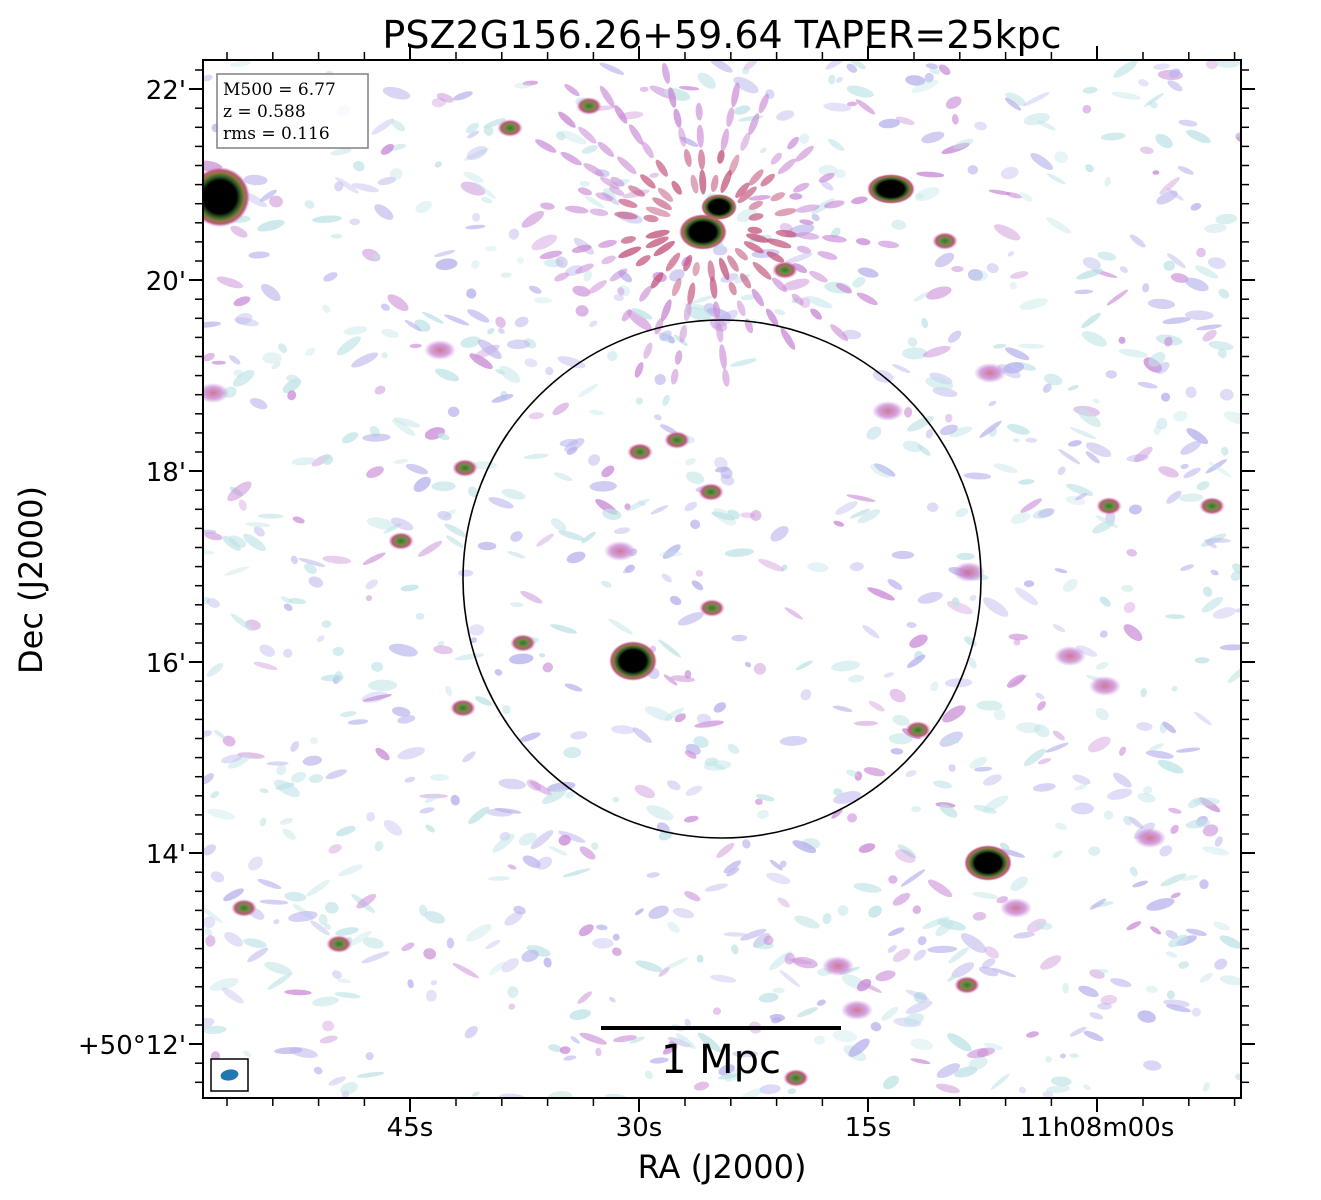 The image size is (1321, 1200). Describe the element at coordinates (166, 855) in the screenshot. I see `y-tick-label: 14'` at that location.